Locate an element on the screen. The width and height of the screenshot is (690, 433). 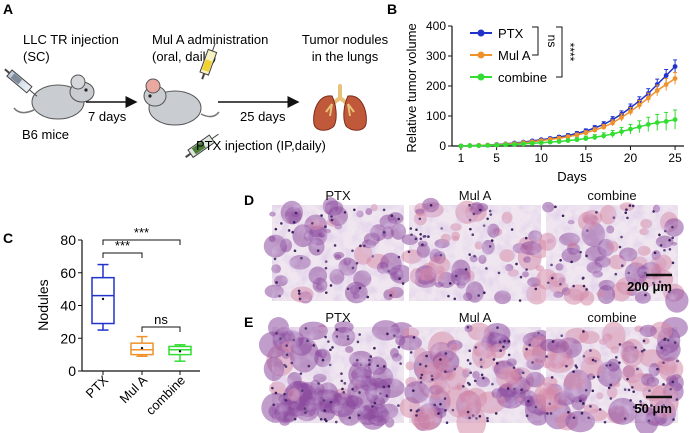
box-mul-a is located at coordinates (142, 346).